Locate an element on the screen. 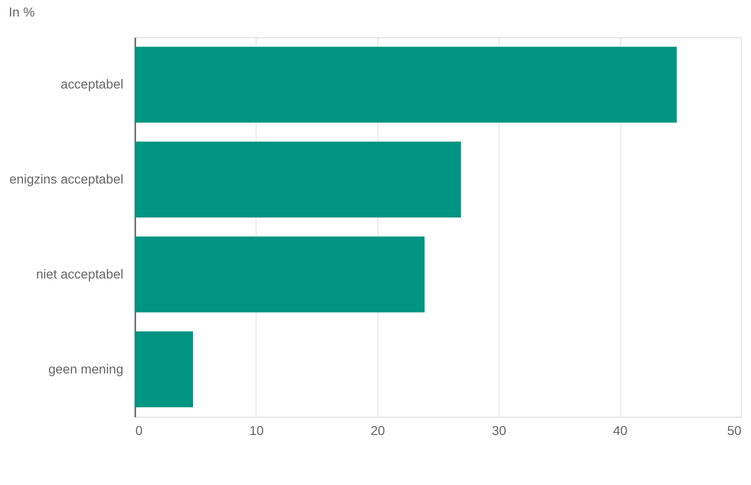 Image resolution: width=751 pixels, height=485 pixels. y-tick-label: acceptabel is located at coordinates (92, 84).